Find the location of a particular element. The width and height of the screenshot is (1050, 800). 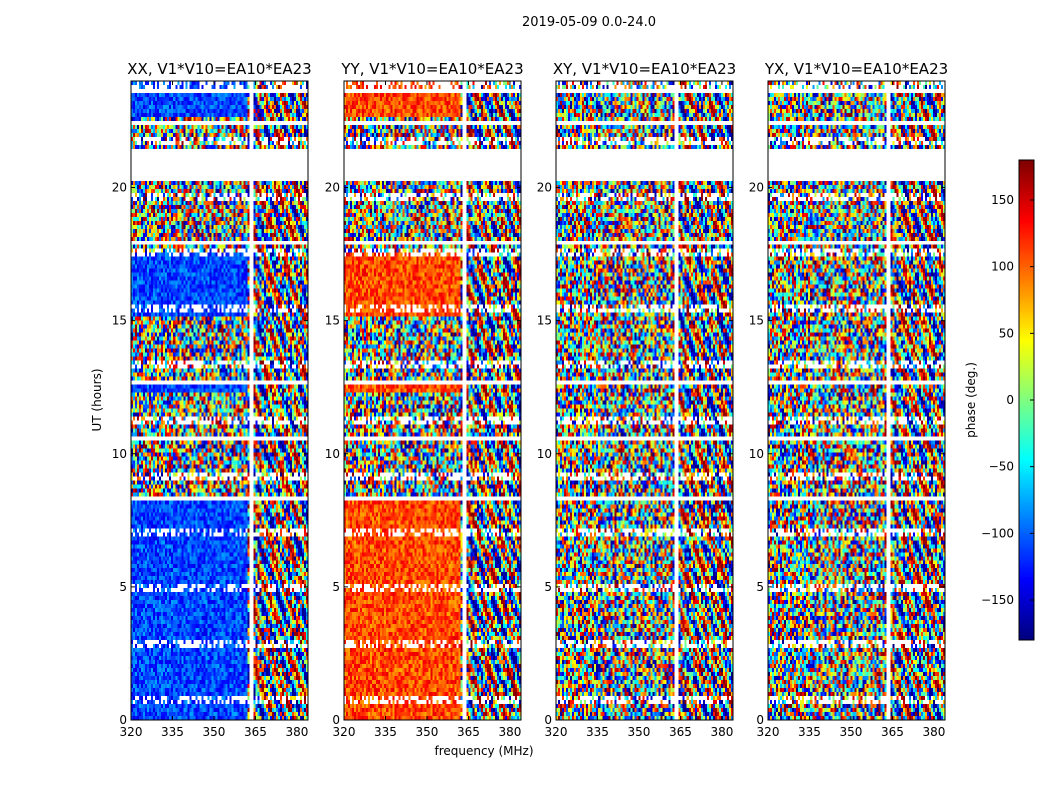

x-axis-label: frequency (MHz) is located at coordinates (483, 751).